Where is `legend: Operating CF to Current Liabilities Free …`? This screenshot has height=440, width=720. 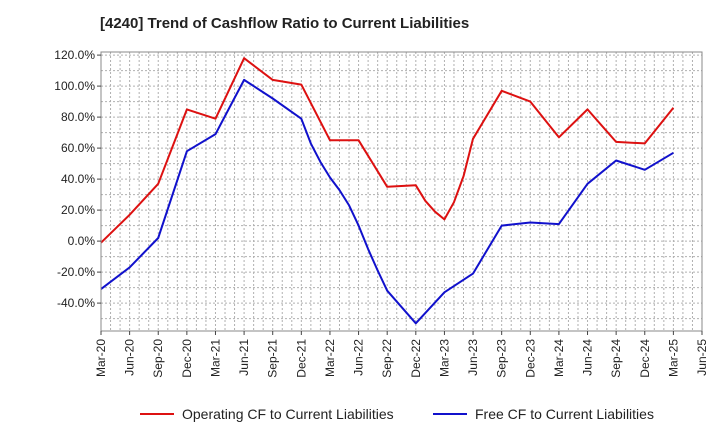 legend: Operating CF to Current Liabilities Free … is located at coordinates (397, 414).